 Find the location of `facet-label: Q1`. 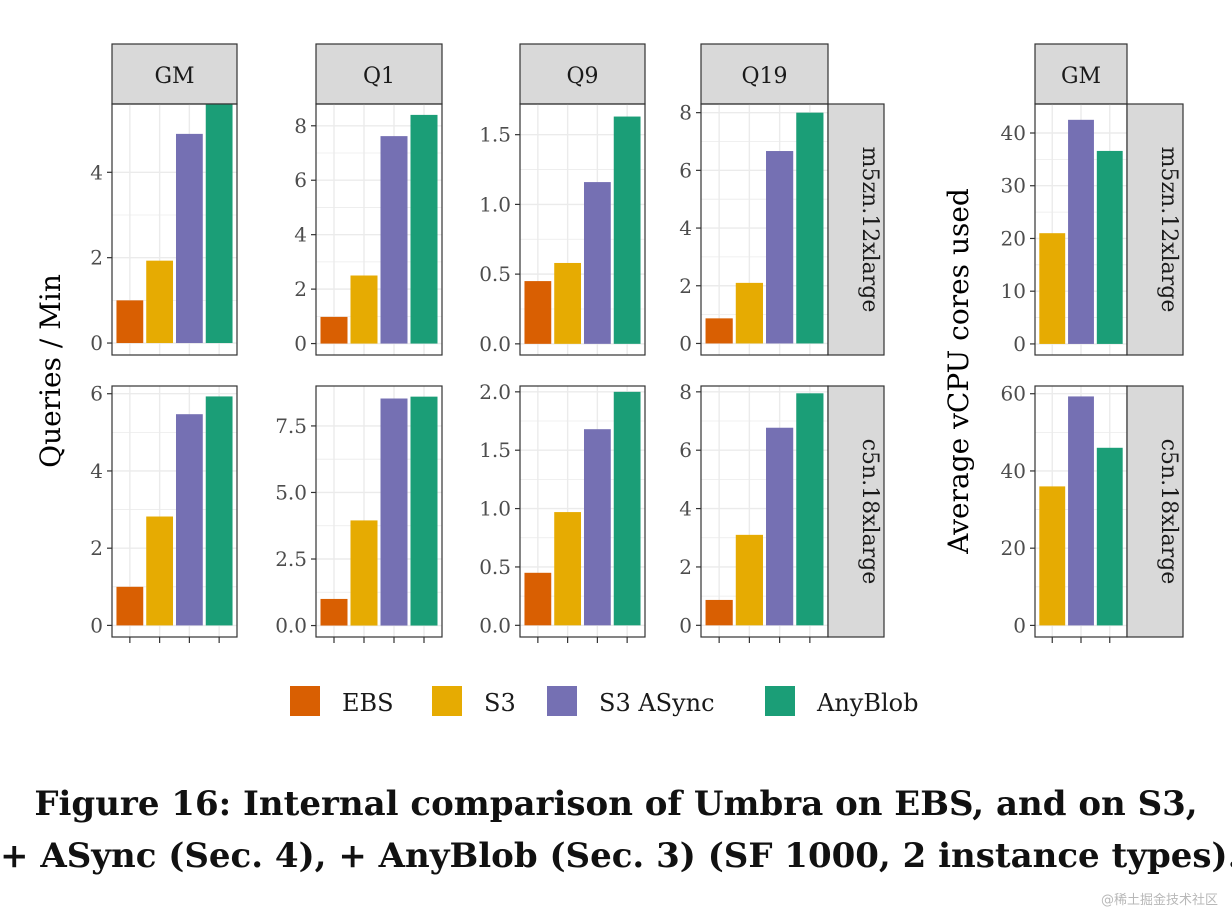

facet-label: Q1 is located at coordinates (379, 76).